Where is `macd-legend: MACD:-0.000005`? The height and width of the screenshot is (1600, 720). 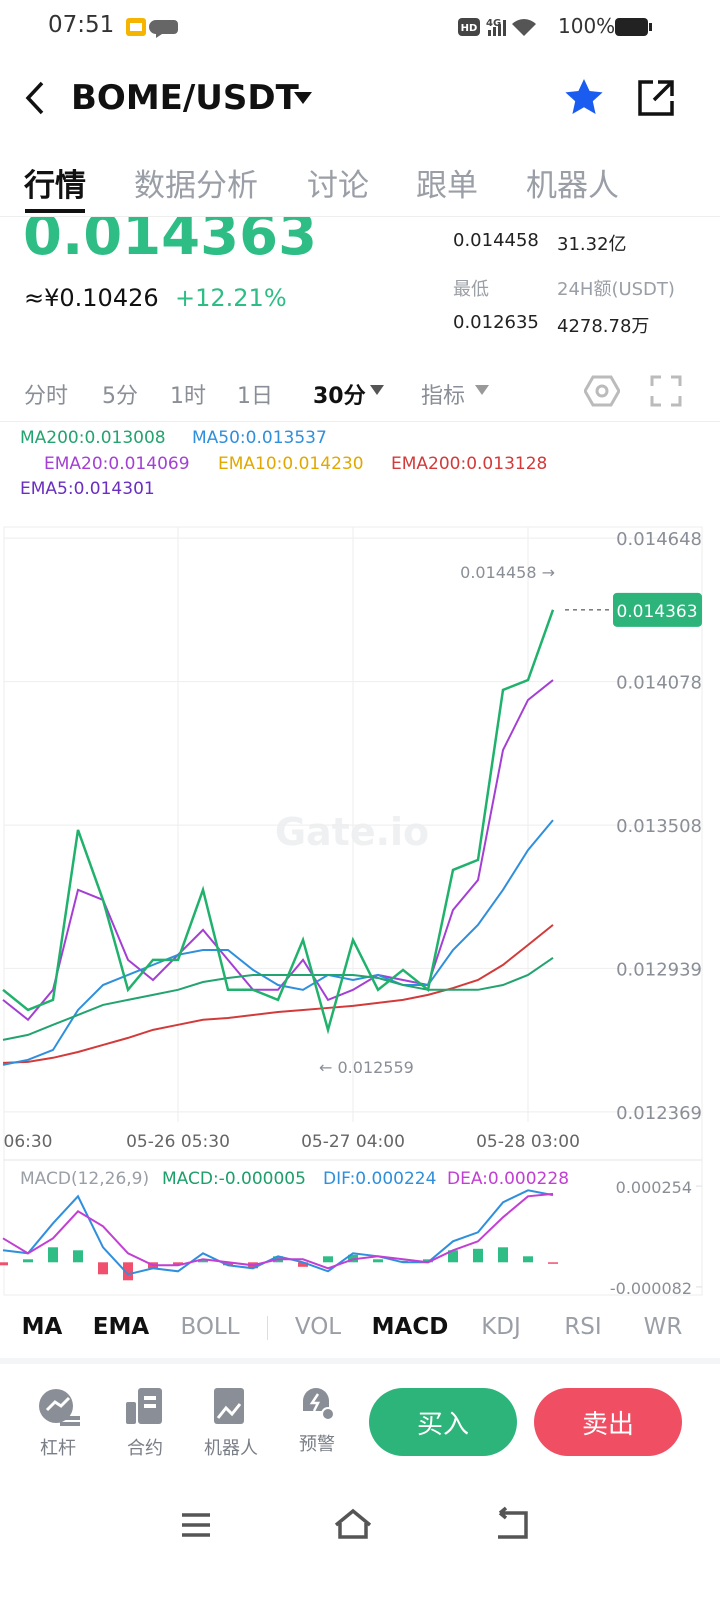 macd-legend: MACD:-0.000005 is located at coordinates (234, 1179).